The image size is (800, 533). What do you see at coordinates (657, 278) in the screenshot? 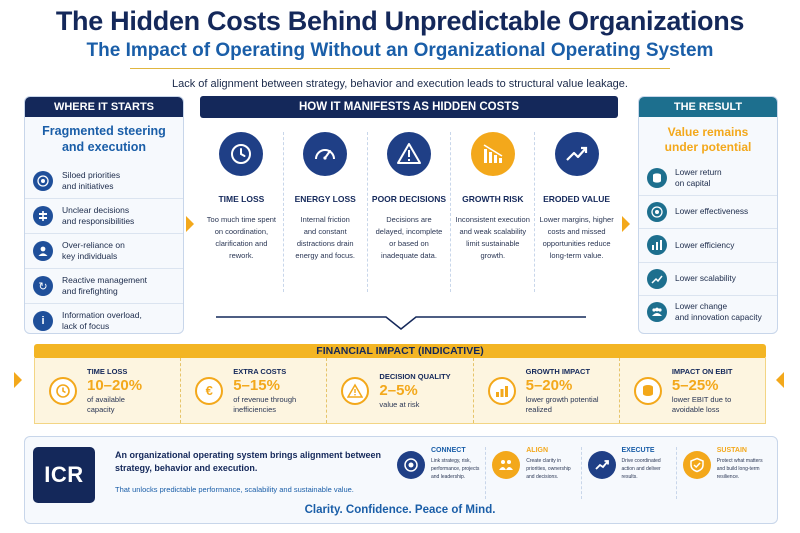
I see `growth-chart-icon` at bounding box center [657, 278].